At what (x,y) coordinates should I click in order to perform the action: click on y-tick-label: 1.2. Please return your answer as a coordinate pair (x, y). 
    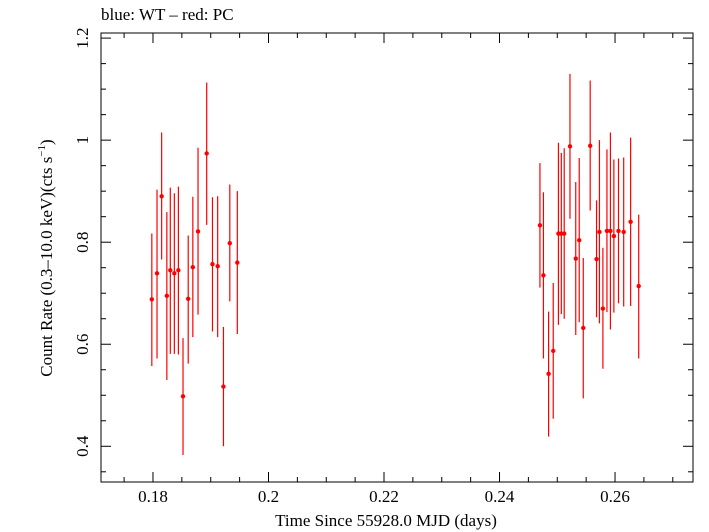
    Looking at the image, I should click on (82, 37).